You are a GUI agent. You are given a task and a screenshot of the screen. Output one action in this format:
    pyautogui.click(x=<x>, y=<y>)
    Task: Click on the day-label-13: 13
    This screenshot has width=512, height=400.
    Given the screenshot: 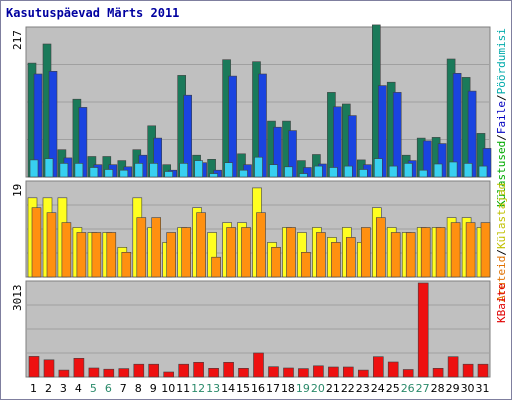 What is the action you would take?
    pyautogui.click(x=213, y=388)
    